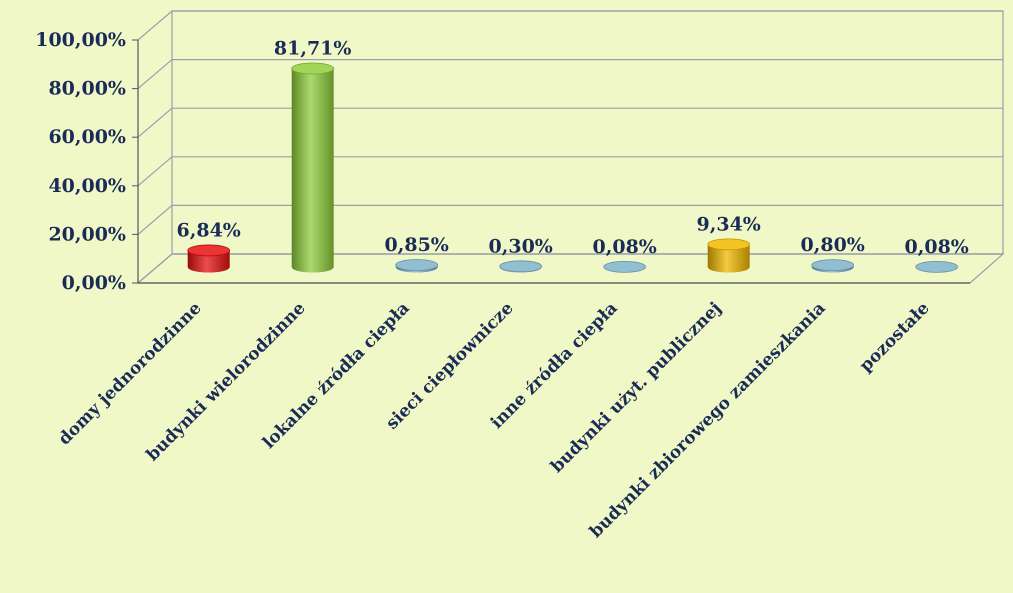  What do you see at coordinates (94, 283) in the screenshot?
I see `y-tick-label: 0,00%` at bounding box center [94, 283].